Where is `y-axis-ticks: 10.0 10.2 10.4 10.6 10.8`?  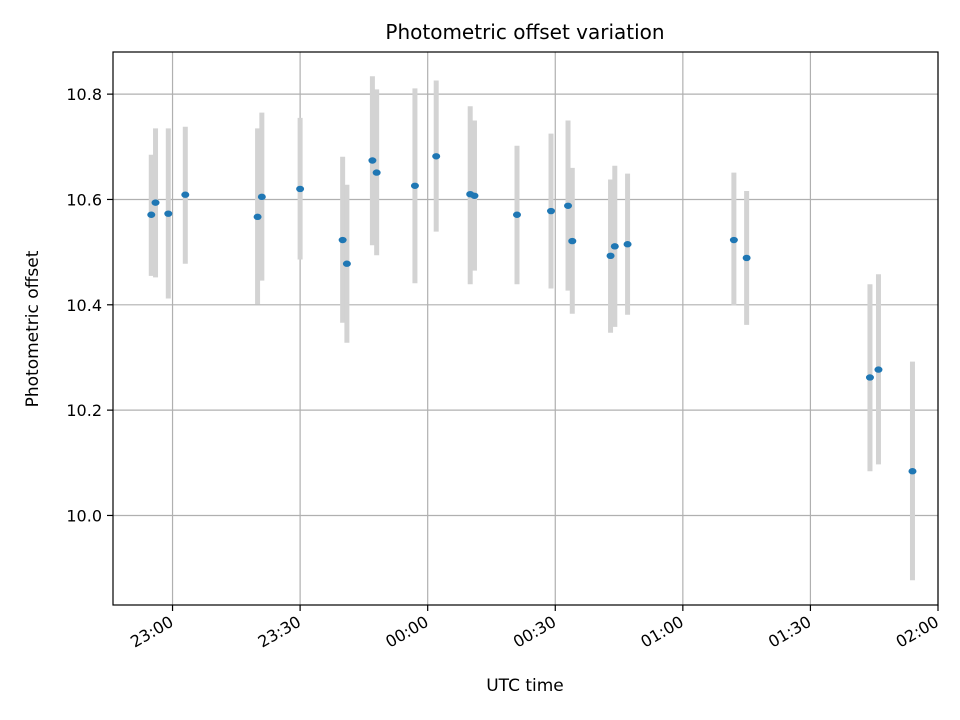
y-axis-ticks: 10.0 10.2 10.4 10.6 10.8 is located at coordinates (89, 305).